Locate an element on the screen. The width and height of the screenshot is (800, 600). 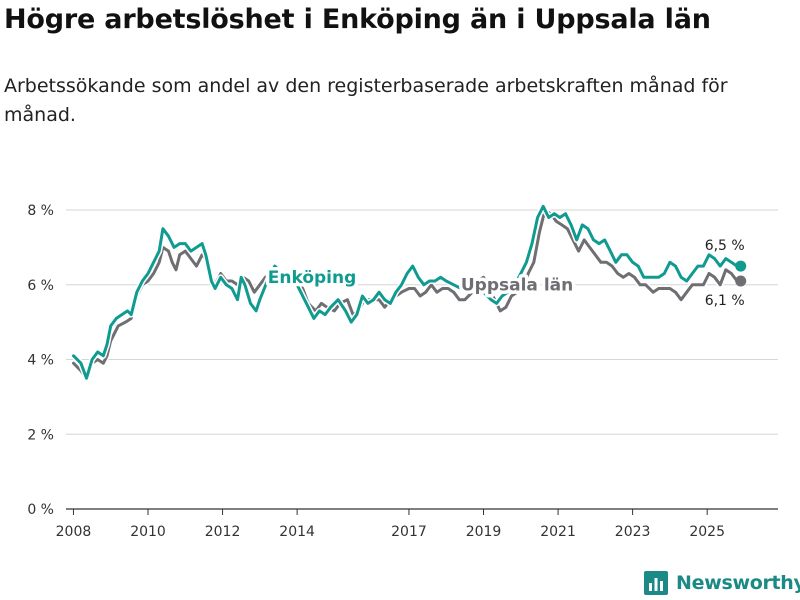
x-tick-label: 2012 is located at coordinates (223, 532).